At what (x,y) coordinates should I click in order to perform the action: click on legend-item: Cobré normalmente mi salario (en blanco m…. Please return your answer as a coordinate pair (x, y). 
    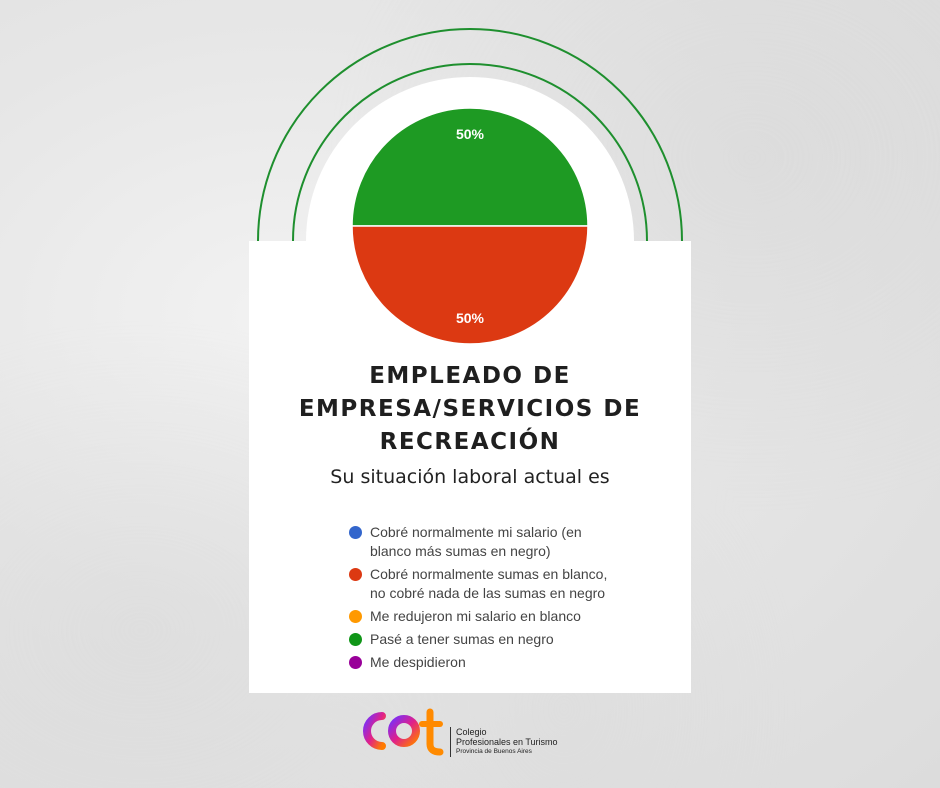
    Looking at the image, I should click on (499, 542).